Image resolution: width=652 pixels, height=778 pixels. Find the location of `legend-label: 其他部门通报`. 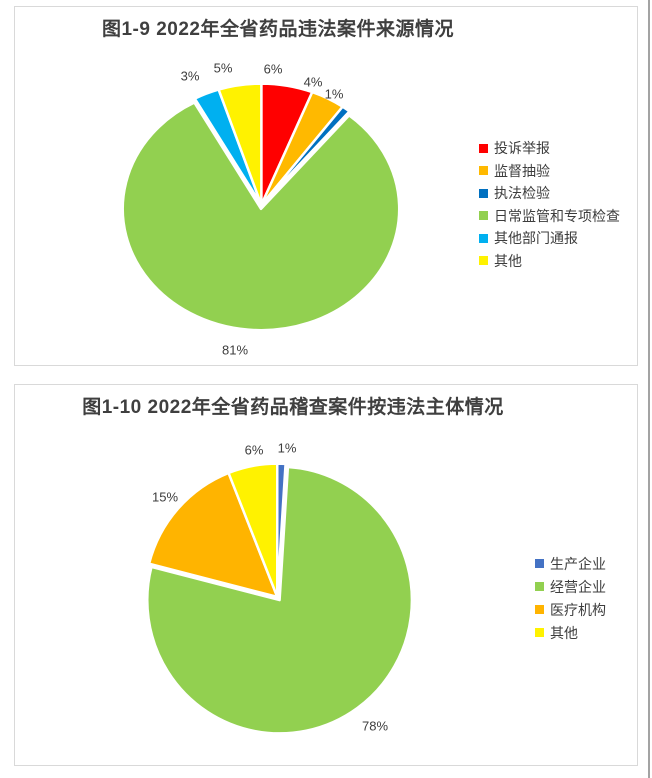

legend-label: 其他部门通报 is located at coordinates (536, 238).